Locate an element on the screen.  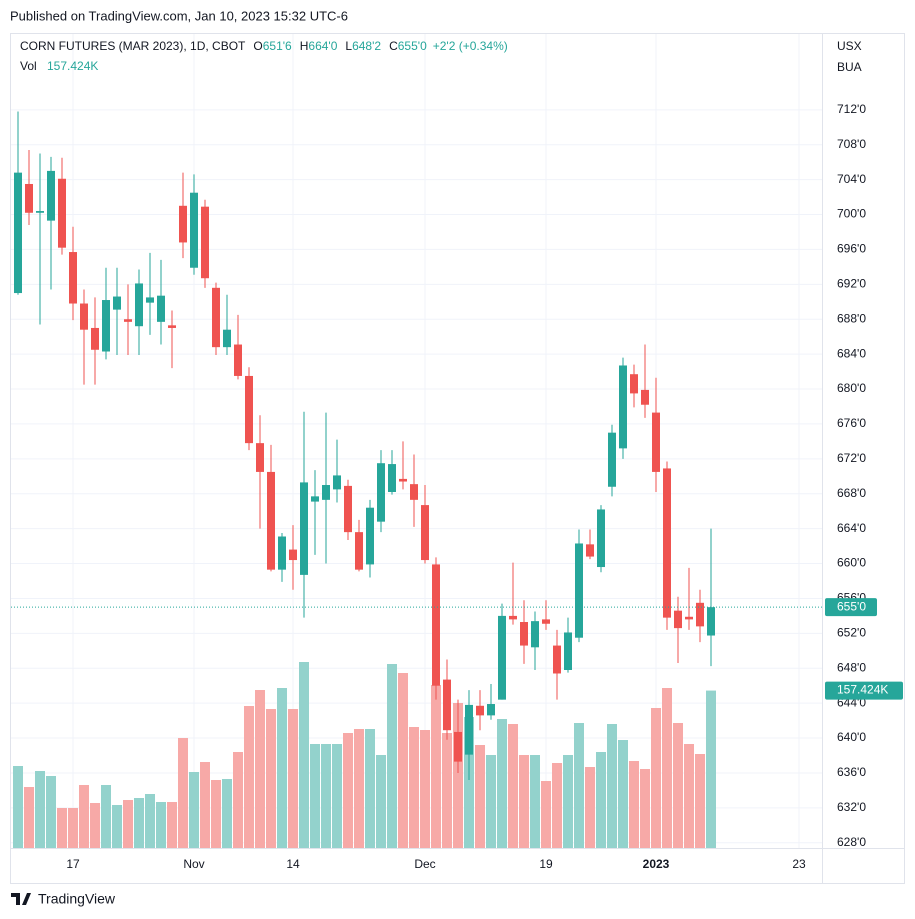
last-price-label: 655'0 is located at coordinates (851, 606).